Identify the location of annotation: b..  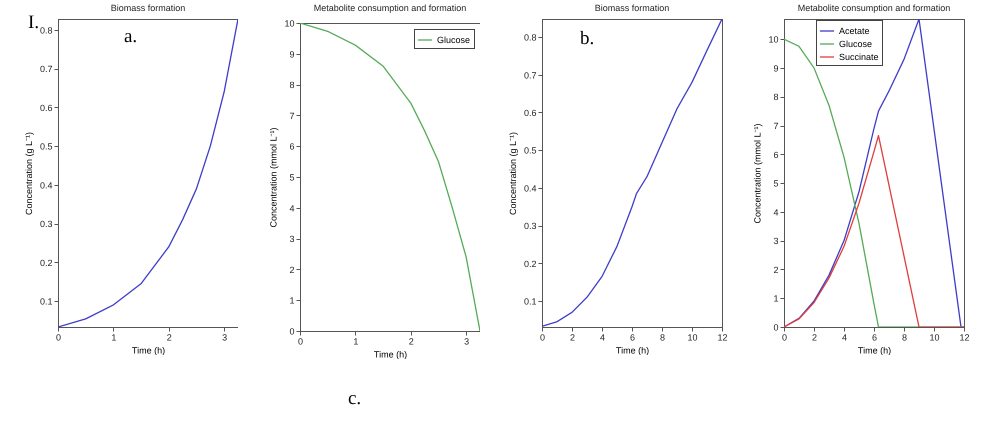
(587, 39).